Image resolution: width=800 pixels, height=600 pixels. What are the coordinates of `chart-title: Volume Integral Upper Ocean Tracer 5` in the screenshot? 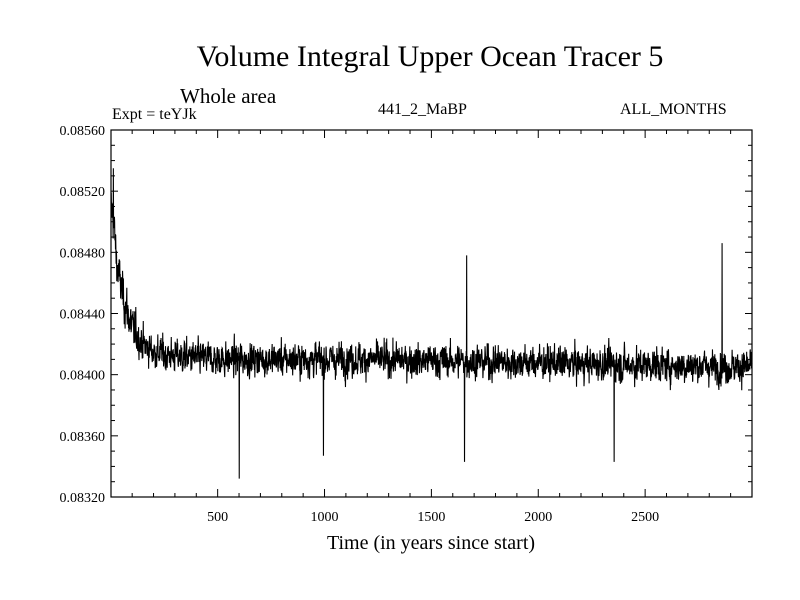 It's located at (430, 56).